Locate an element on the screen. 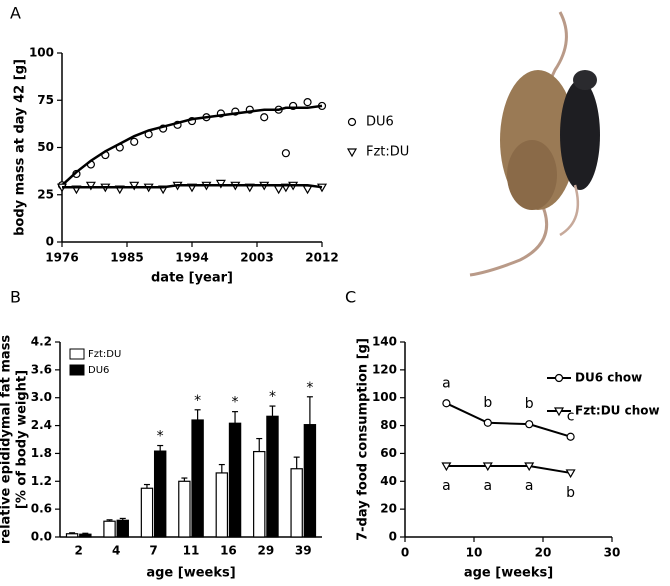 The width and height of the screenshot is (670, 586). x-tick-label: 2003 is located at coordinates (256, 258).